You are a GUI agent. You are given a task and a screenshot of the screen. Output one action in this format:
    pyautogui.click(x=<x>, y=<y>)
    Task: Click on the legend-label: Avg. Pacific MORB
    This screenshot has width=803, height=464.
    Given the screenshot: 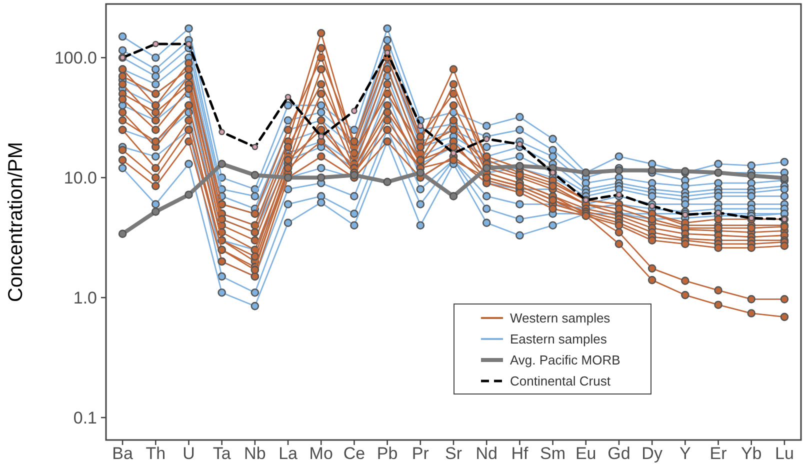 What is the action you would take?
    pyautogui.click(x=565, y=360)
    